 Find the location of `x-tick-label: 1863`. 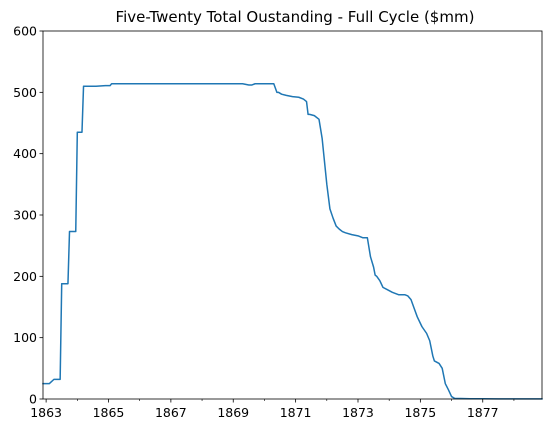

x-tick-label: 1863 is located at coordinates (46, 412).